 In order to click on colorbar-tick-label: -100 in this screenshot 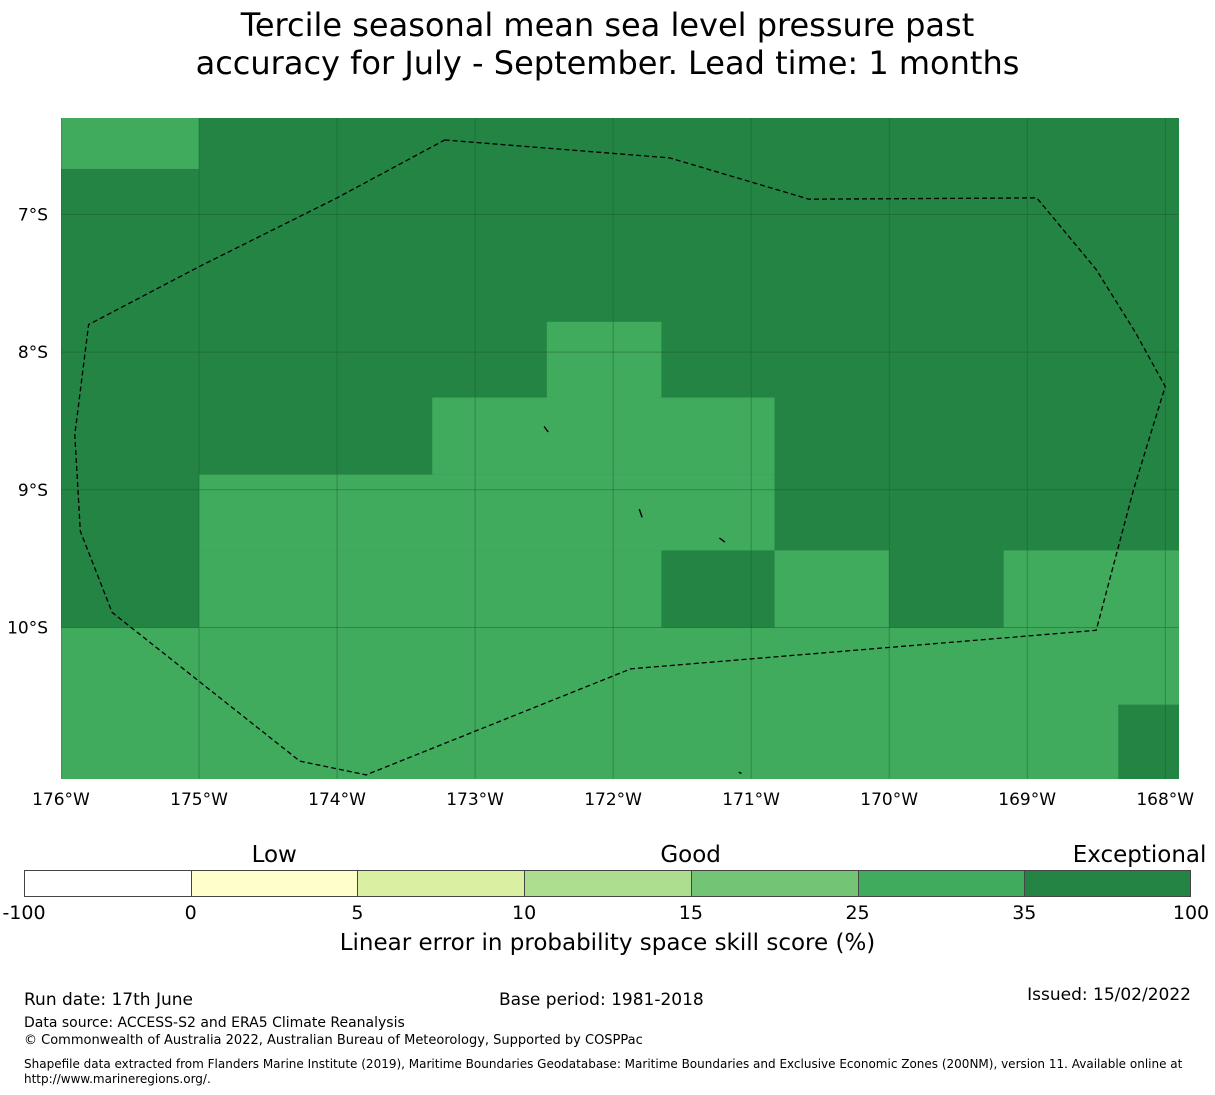, I will do `click(24, 913)`.